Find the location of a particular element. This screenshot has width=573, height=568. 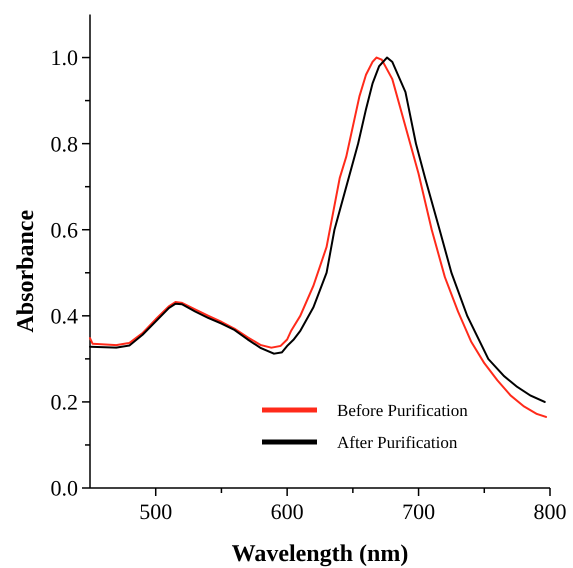

legend-label: After Purification is located at coordinates (397, 442).